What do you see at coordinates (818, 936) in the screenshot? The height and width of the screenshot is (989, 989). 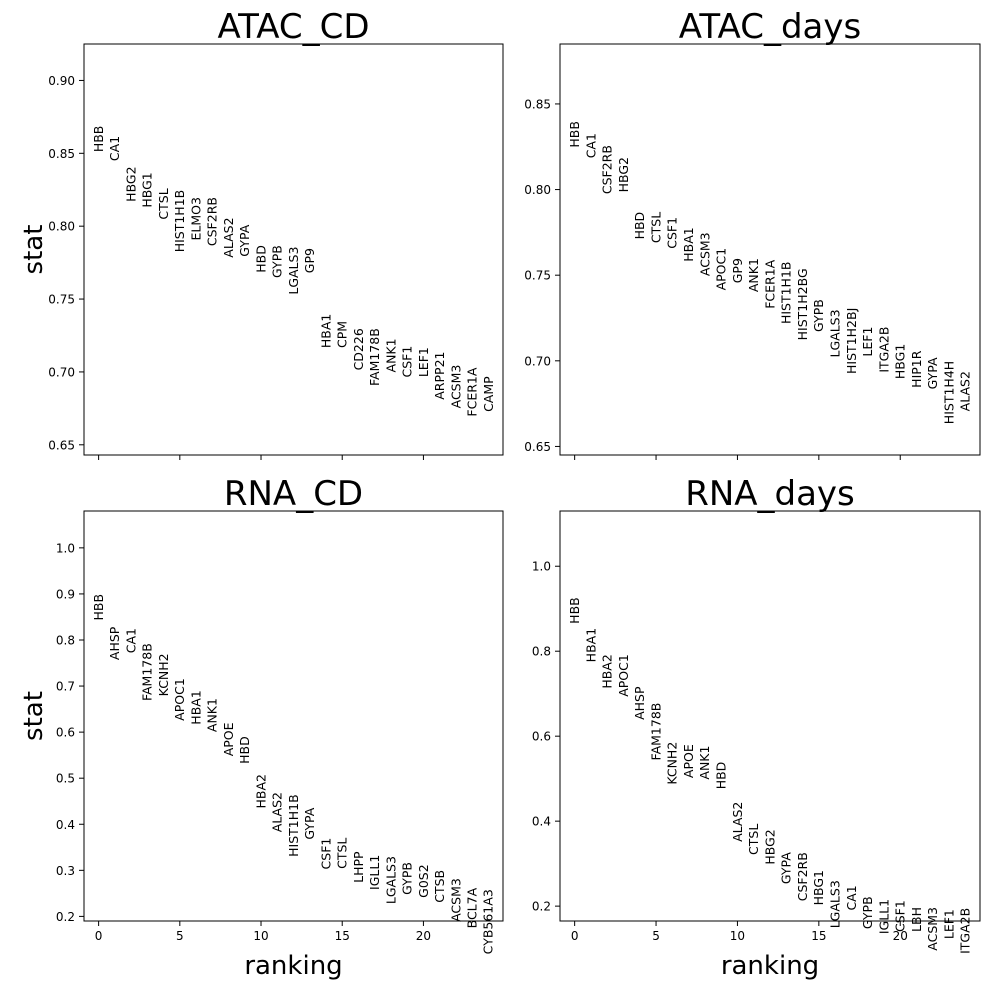 I see `x-tick-label: 15` at bounding box center [818, 936].